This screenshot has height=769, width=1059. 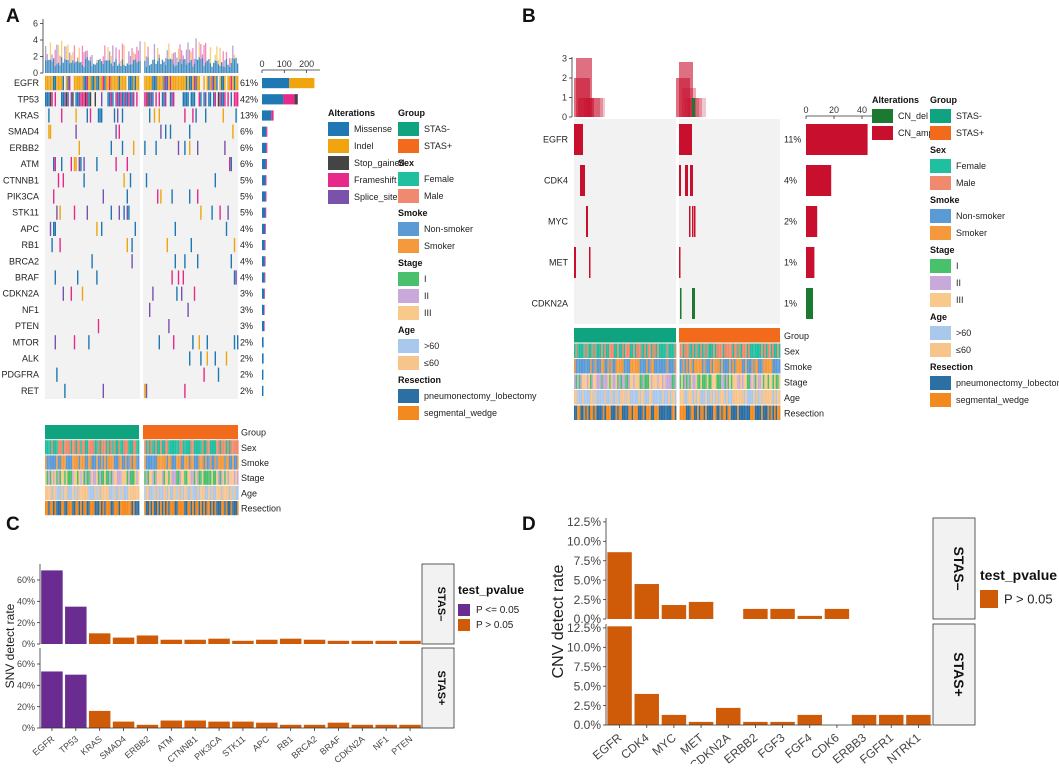 I want to click on y-tick-label: 7.5%, so click(x=588, y=561).